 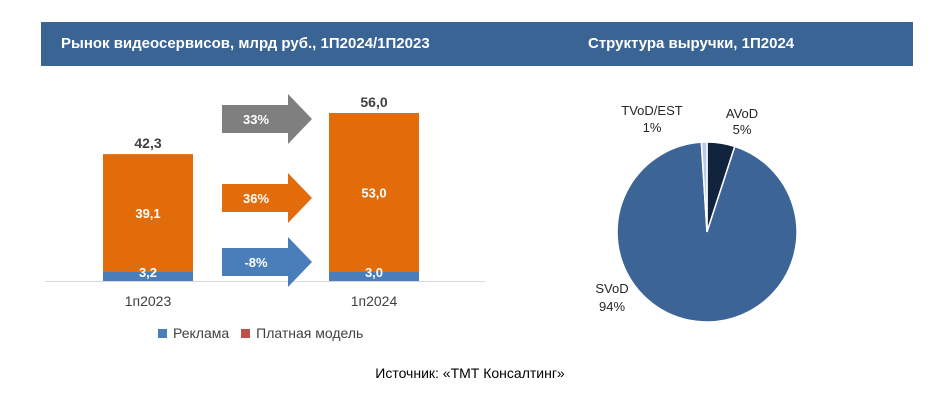 I want to click on data-label-paid-2: 53,0, so click(x=373, y=193).